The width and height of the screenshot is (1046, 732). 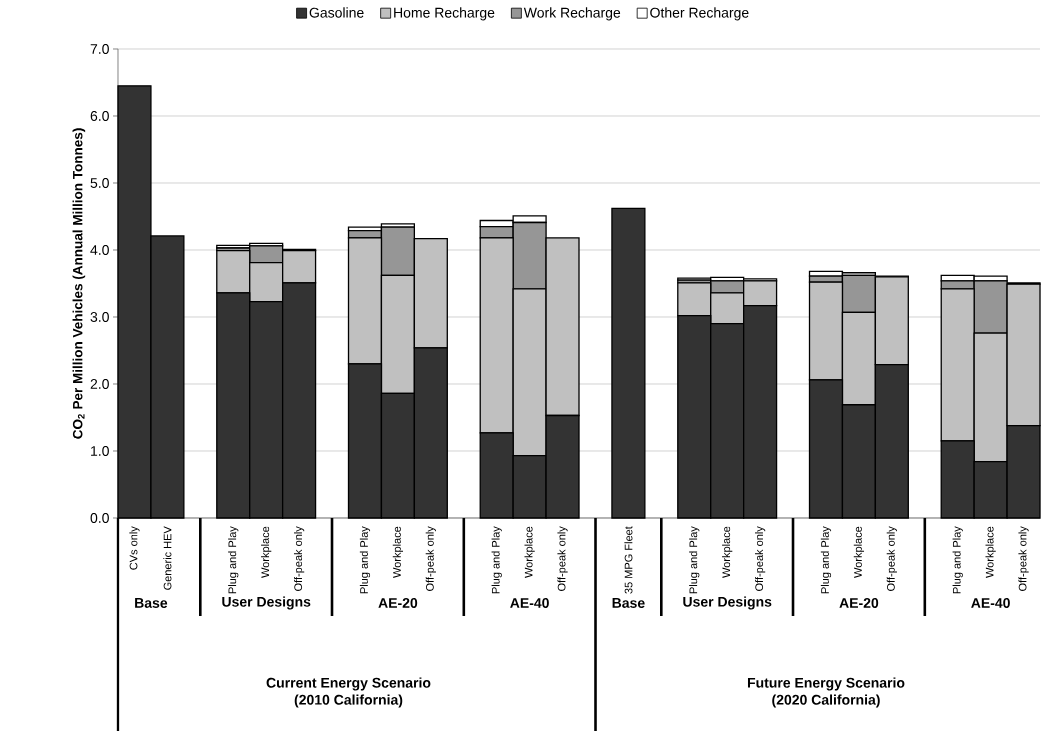 What do you see at coordinates (134, 548) in the screenshot?
I see `x-tick-label: CVs only` at bounding box center [134, 548].